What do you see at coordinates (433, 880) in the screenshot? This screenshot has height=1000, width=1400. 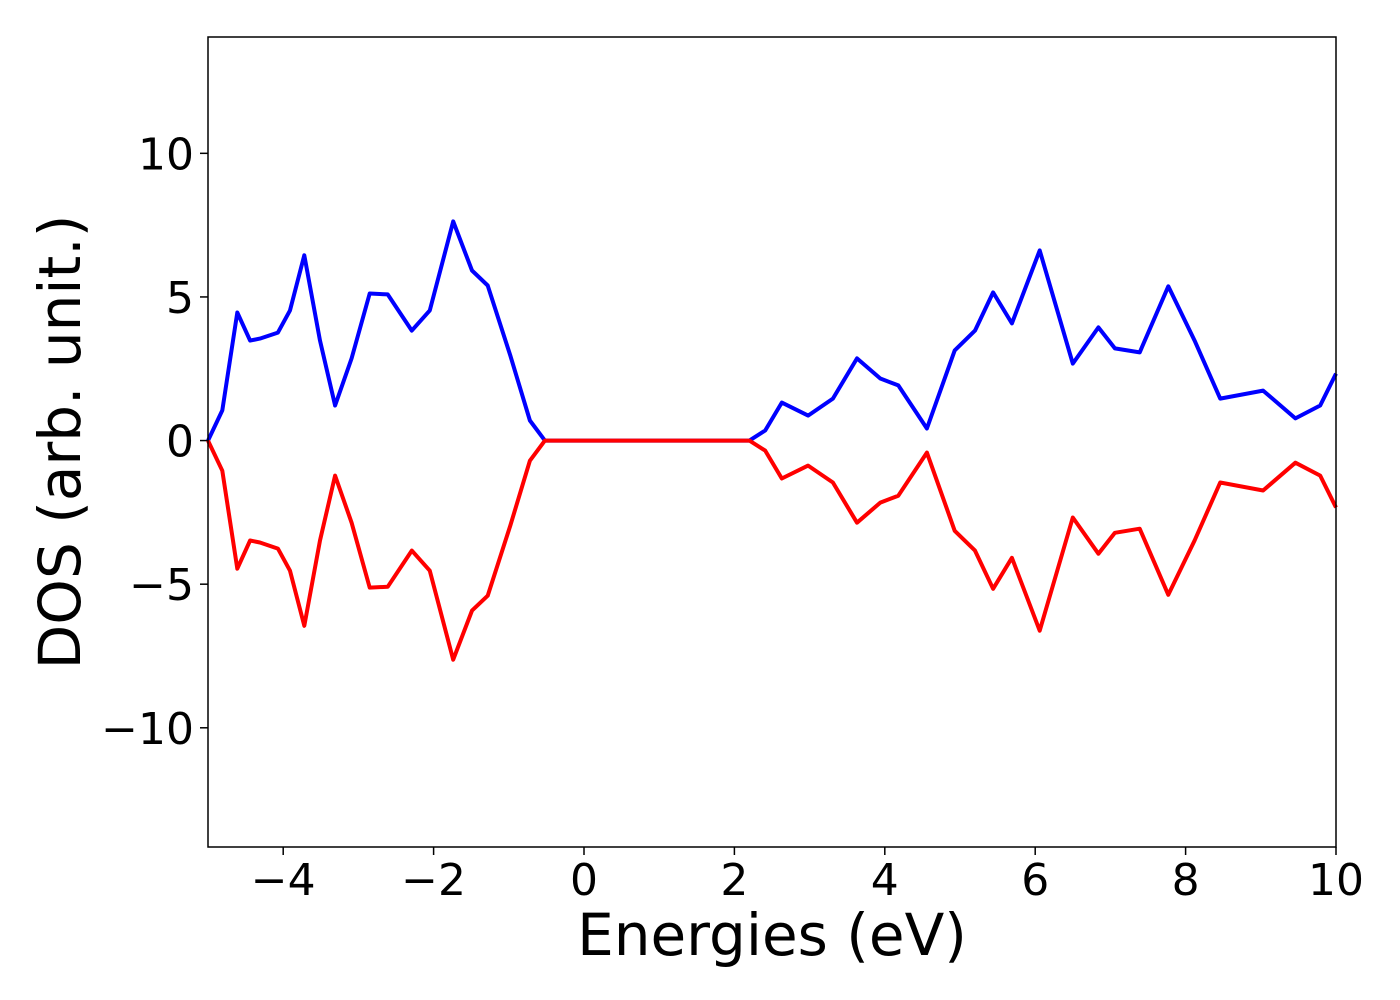 I see `x-tick-label: −2` at bounding box center [433, 880].